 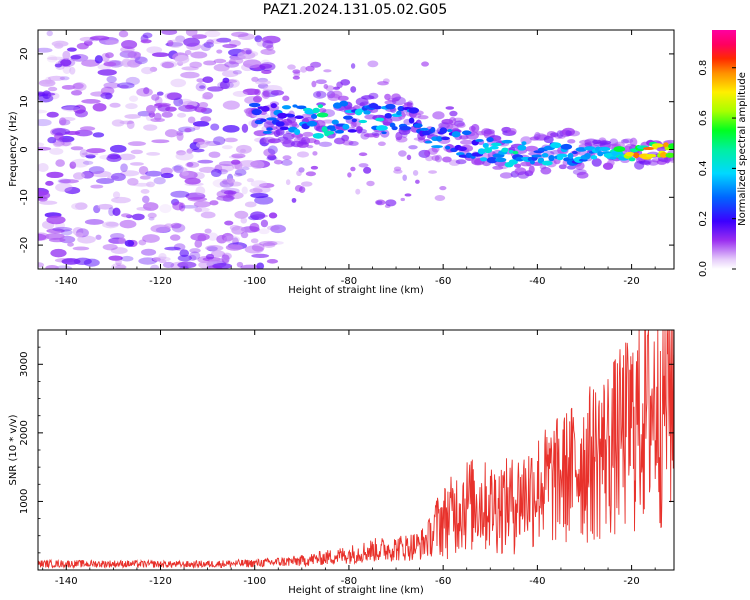 I want to click on x-tick-label: -120, so click(x=160, y=581).